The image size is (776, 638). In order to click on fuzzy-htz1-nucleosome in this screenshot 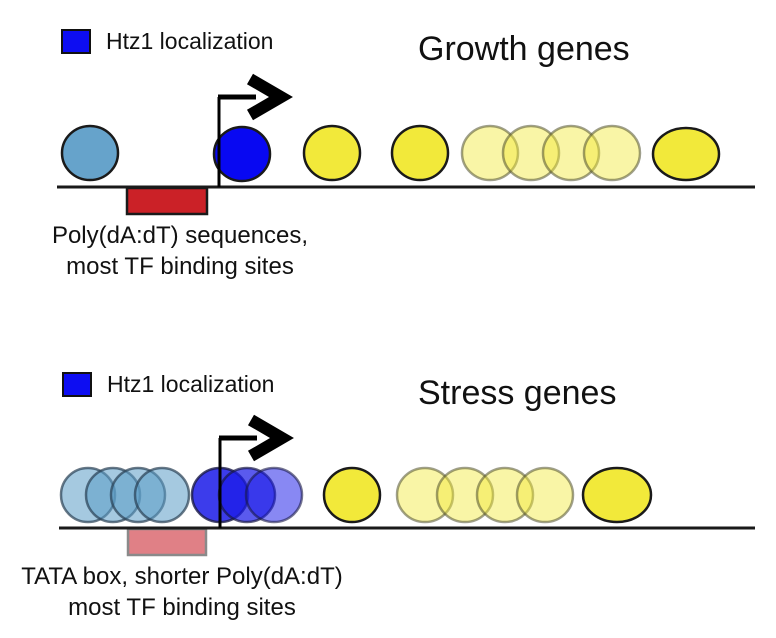, I will do `click(274, 495)`.